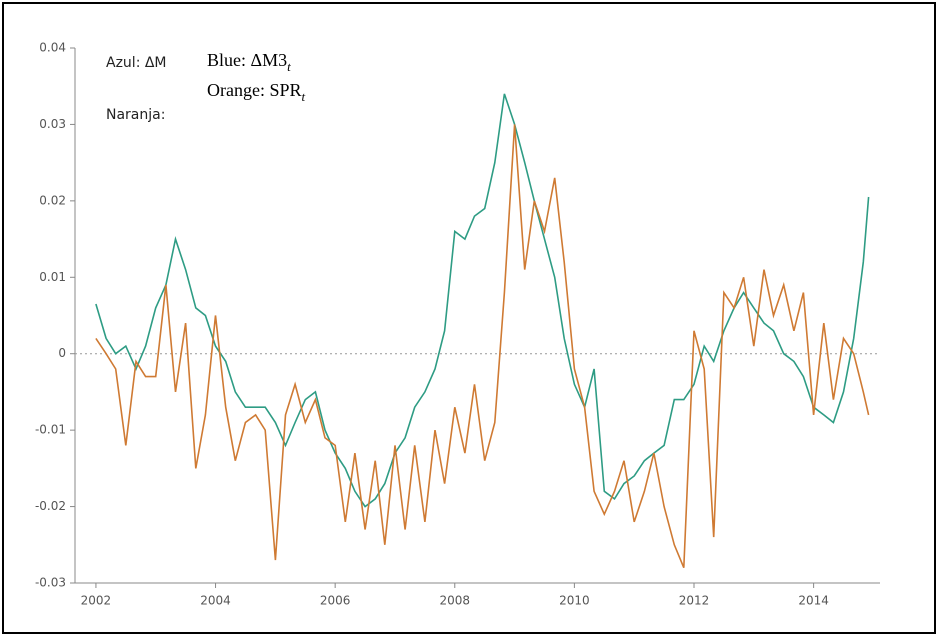 This screenshot has width=939, height=637. Describe the element at coordinates (52, 277) in the screenshot. I see `y-tick-label: 0.01` at that location.